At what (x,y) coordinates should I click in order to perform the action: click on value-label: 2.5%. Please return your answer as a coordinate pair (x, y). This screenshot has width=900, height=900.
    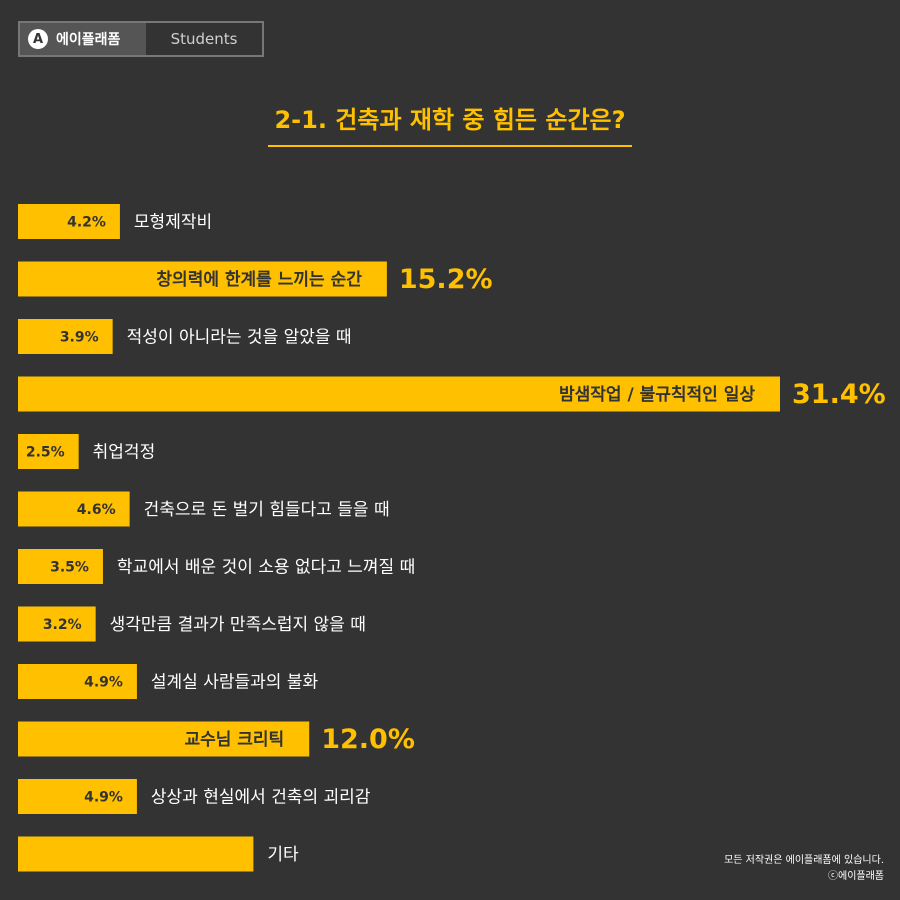
    Looking at the image, I should click on (45, 453).